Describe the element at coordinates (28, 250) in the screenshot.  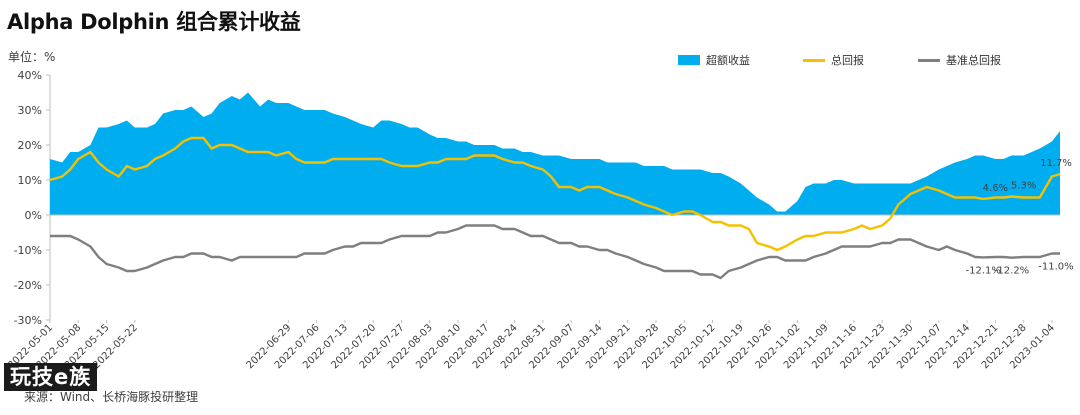
I see `y-tick-label: -10%` at that location.